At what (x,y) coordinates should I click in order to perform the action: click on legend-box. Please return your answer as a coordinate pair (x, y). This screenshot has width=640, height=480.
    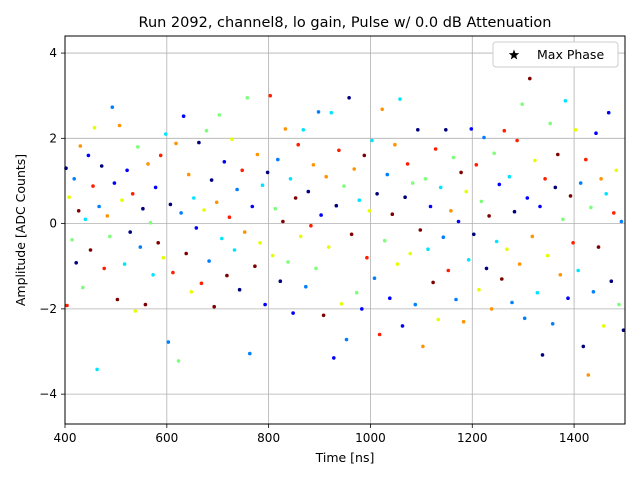
    Looking at the image, I should click on (555, 54).